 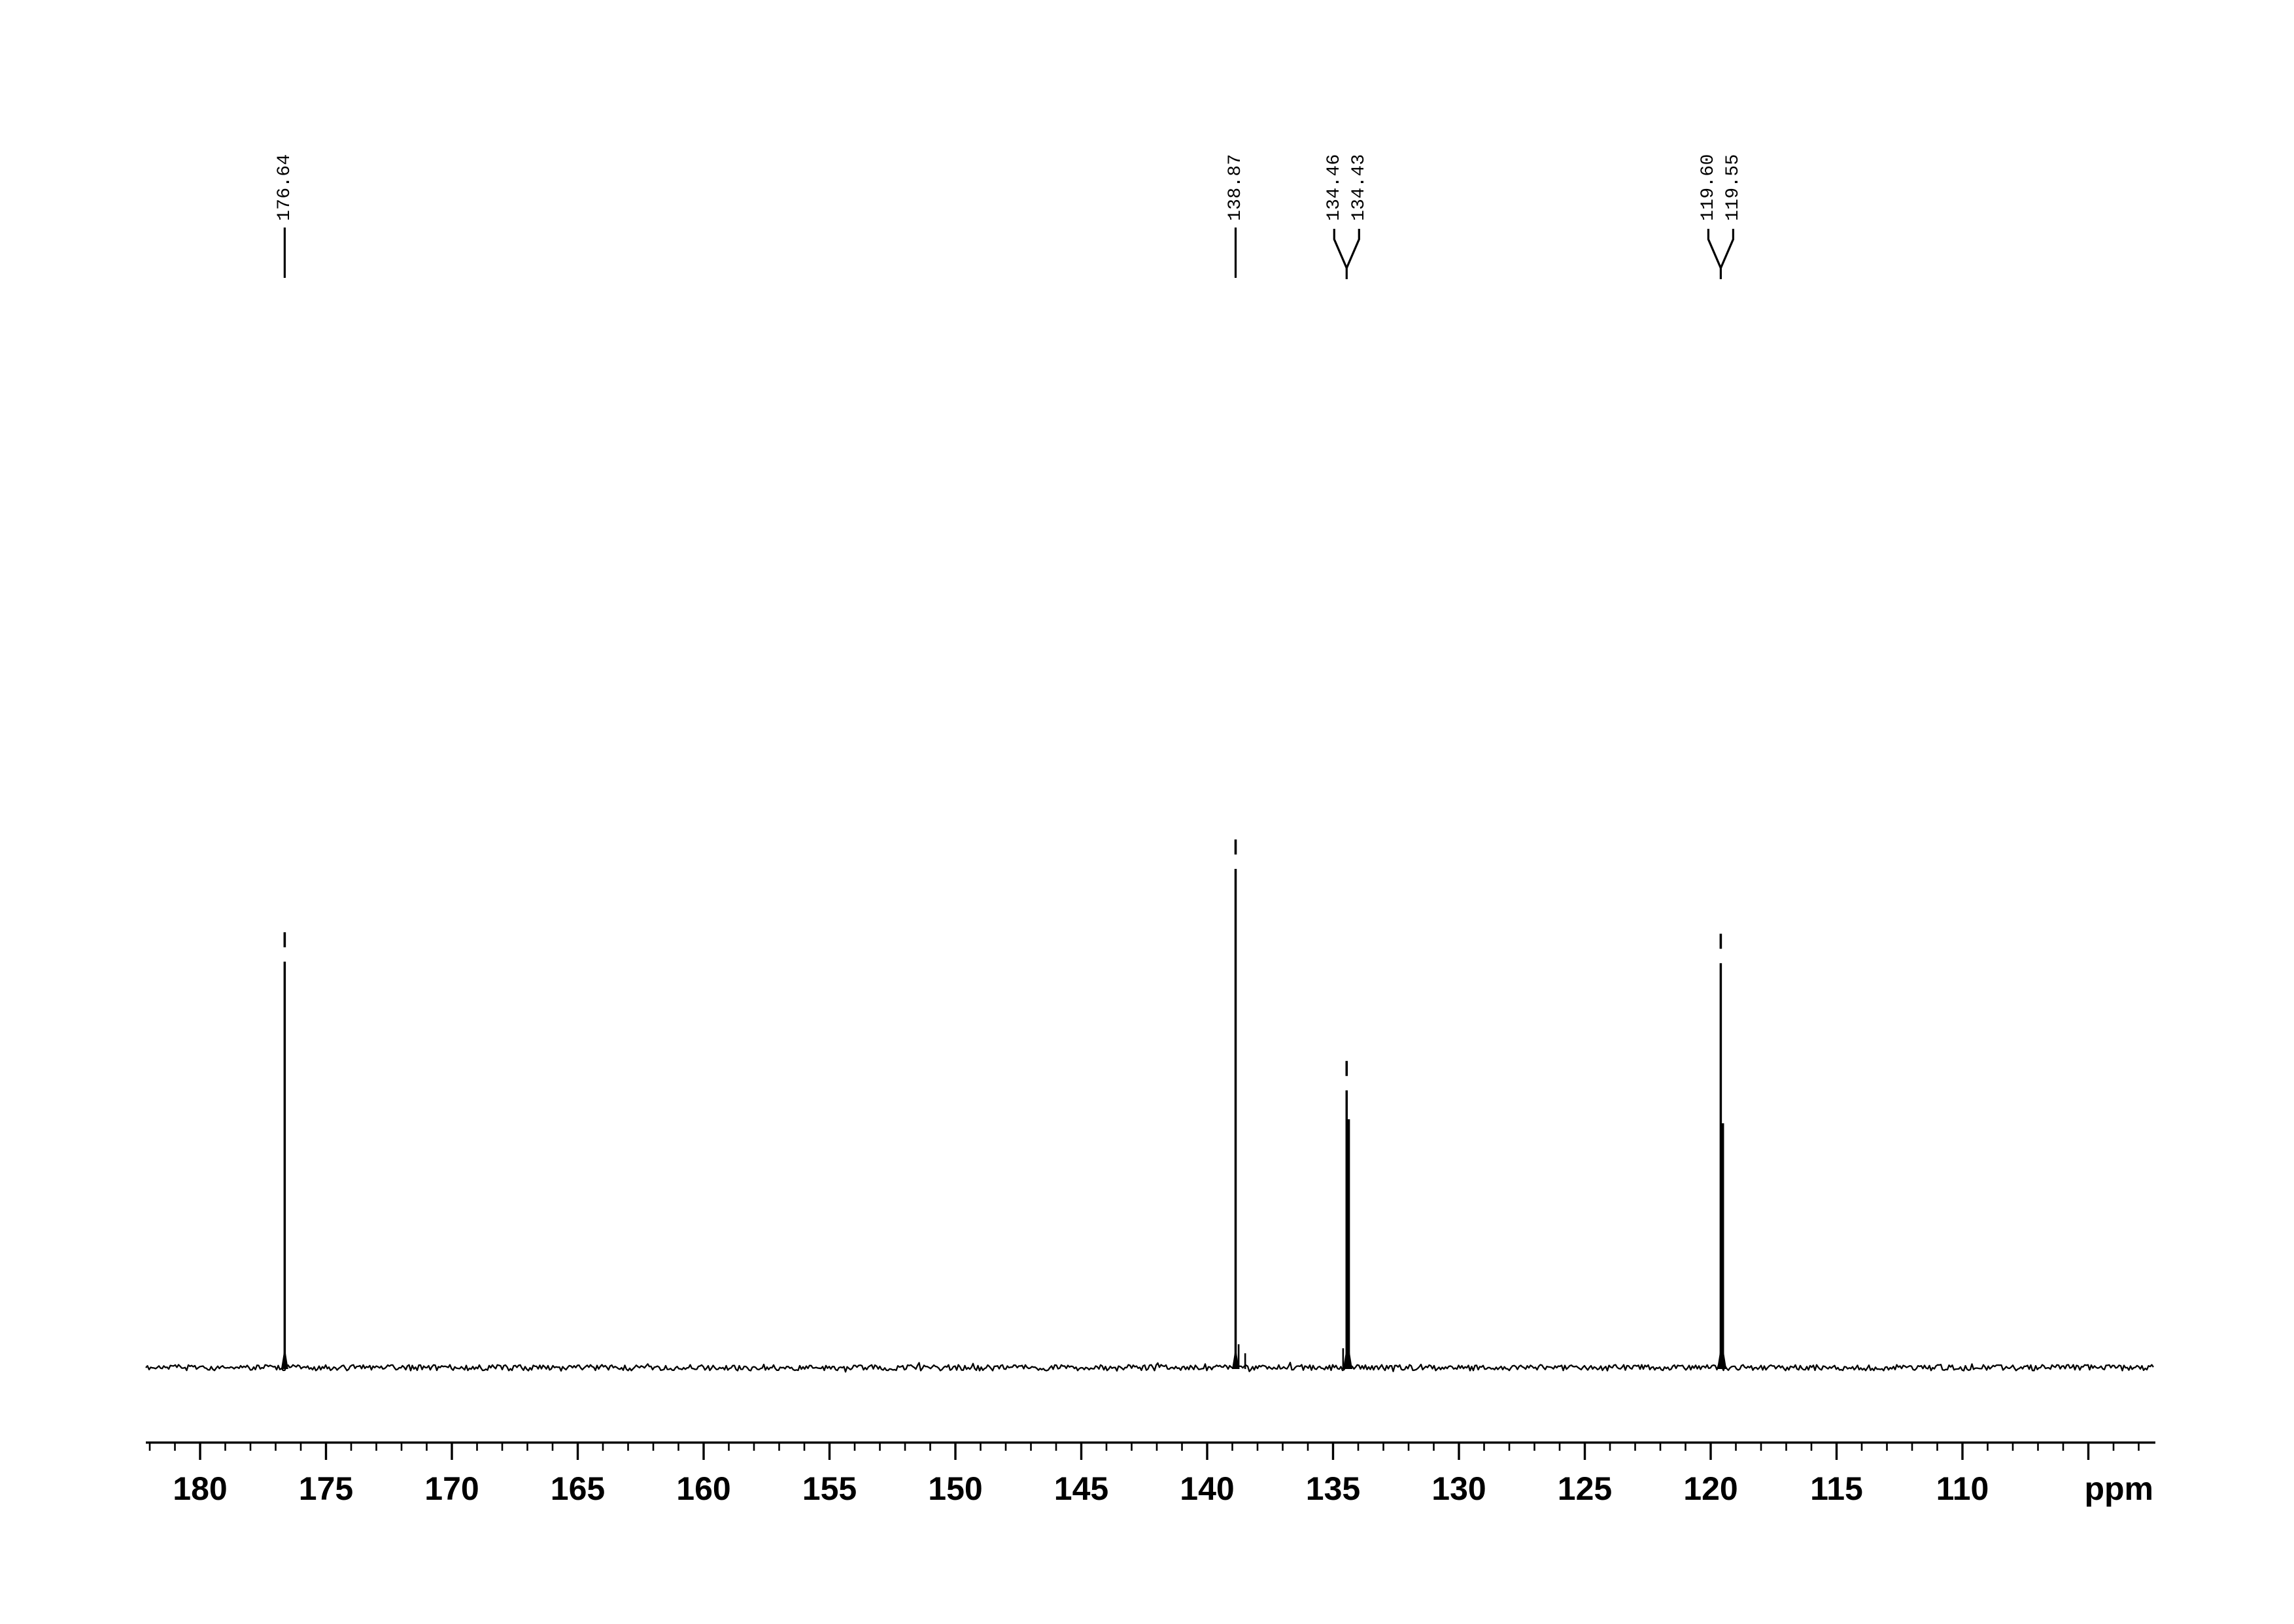 What do you see at coordinates (1733, 187) in the screenshot?
I see `peak-label: 119.55` at bounding box center [1733, 187].